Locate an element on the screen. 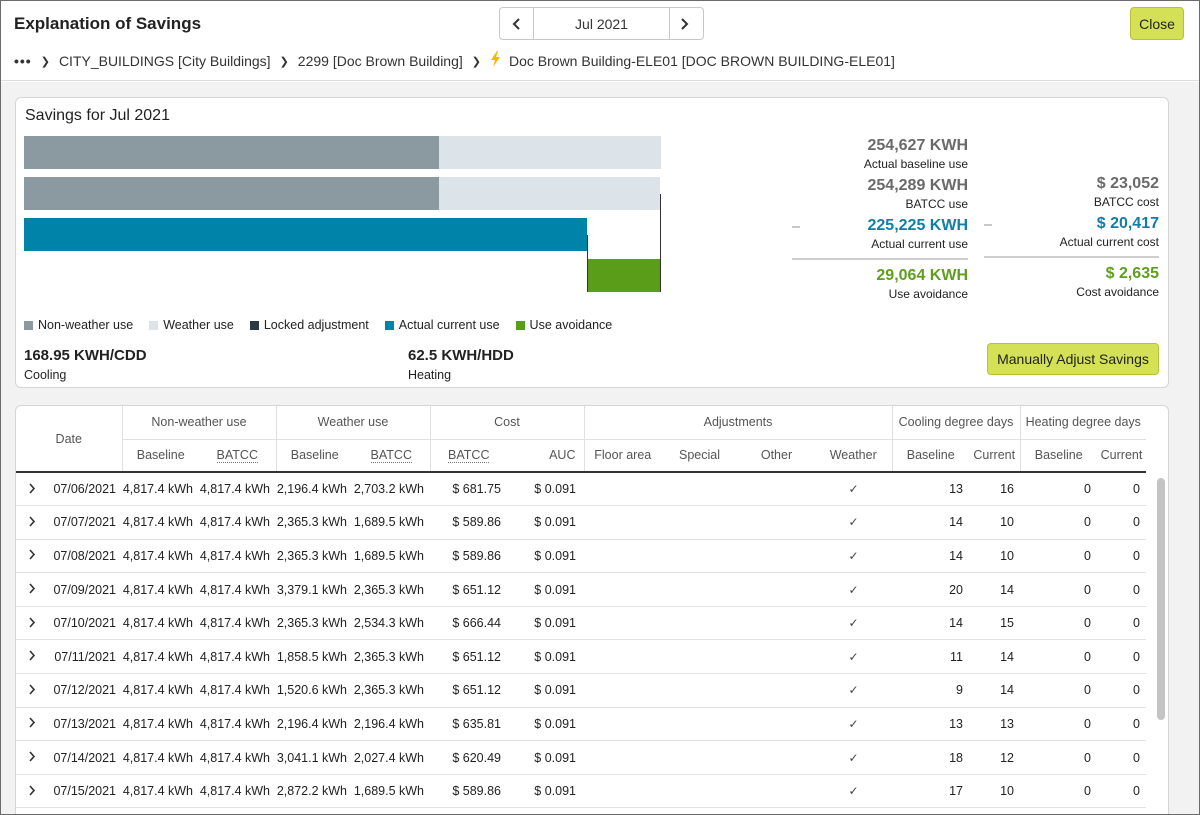 The image size is (1200, 815). column-label: Baseline is located at coordinates (314, 455).